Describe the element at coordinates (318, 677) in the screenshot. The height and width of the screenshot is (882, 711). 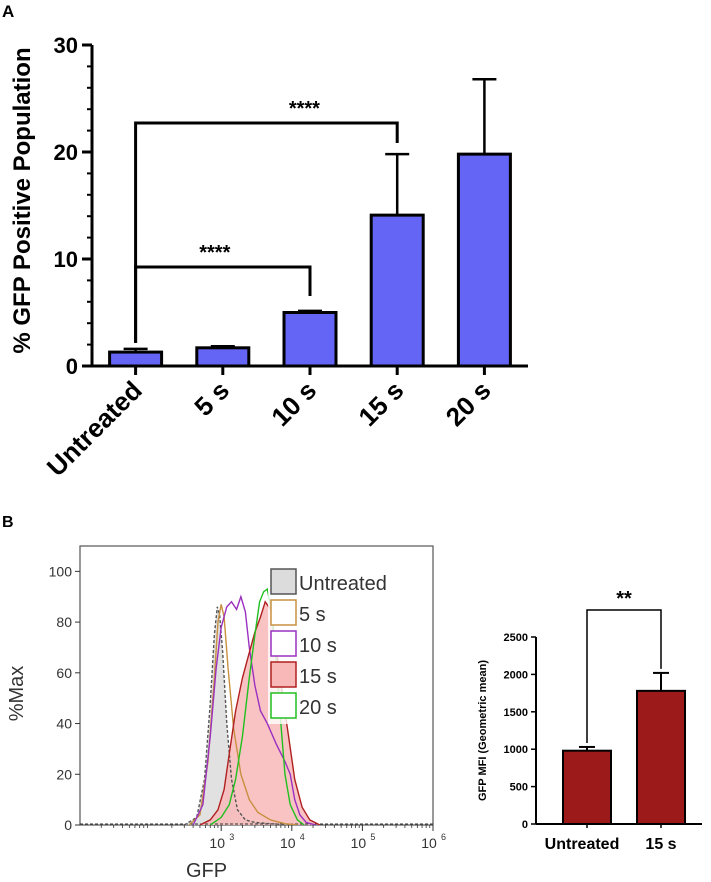
I see `legend-label: 15 s` at that location.